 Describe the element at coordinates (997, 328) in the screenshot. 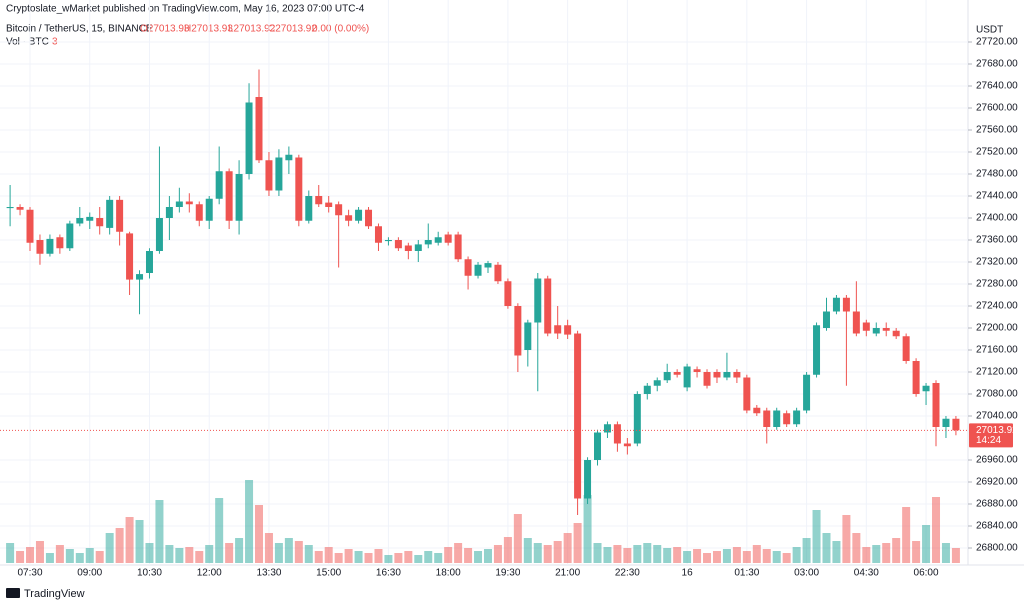

I see `y-tick-label: 27200.00` at that location.